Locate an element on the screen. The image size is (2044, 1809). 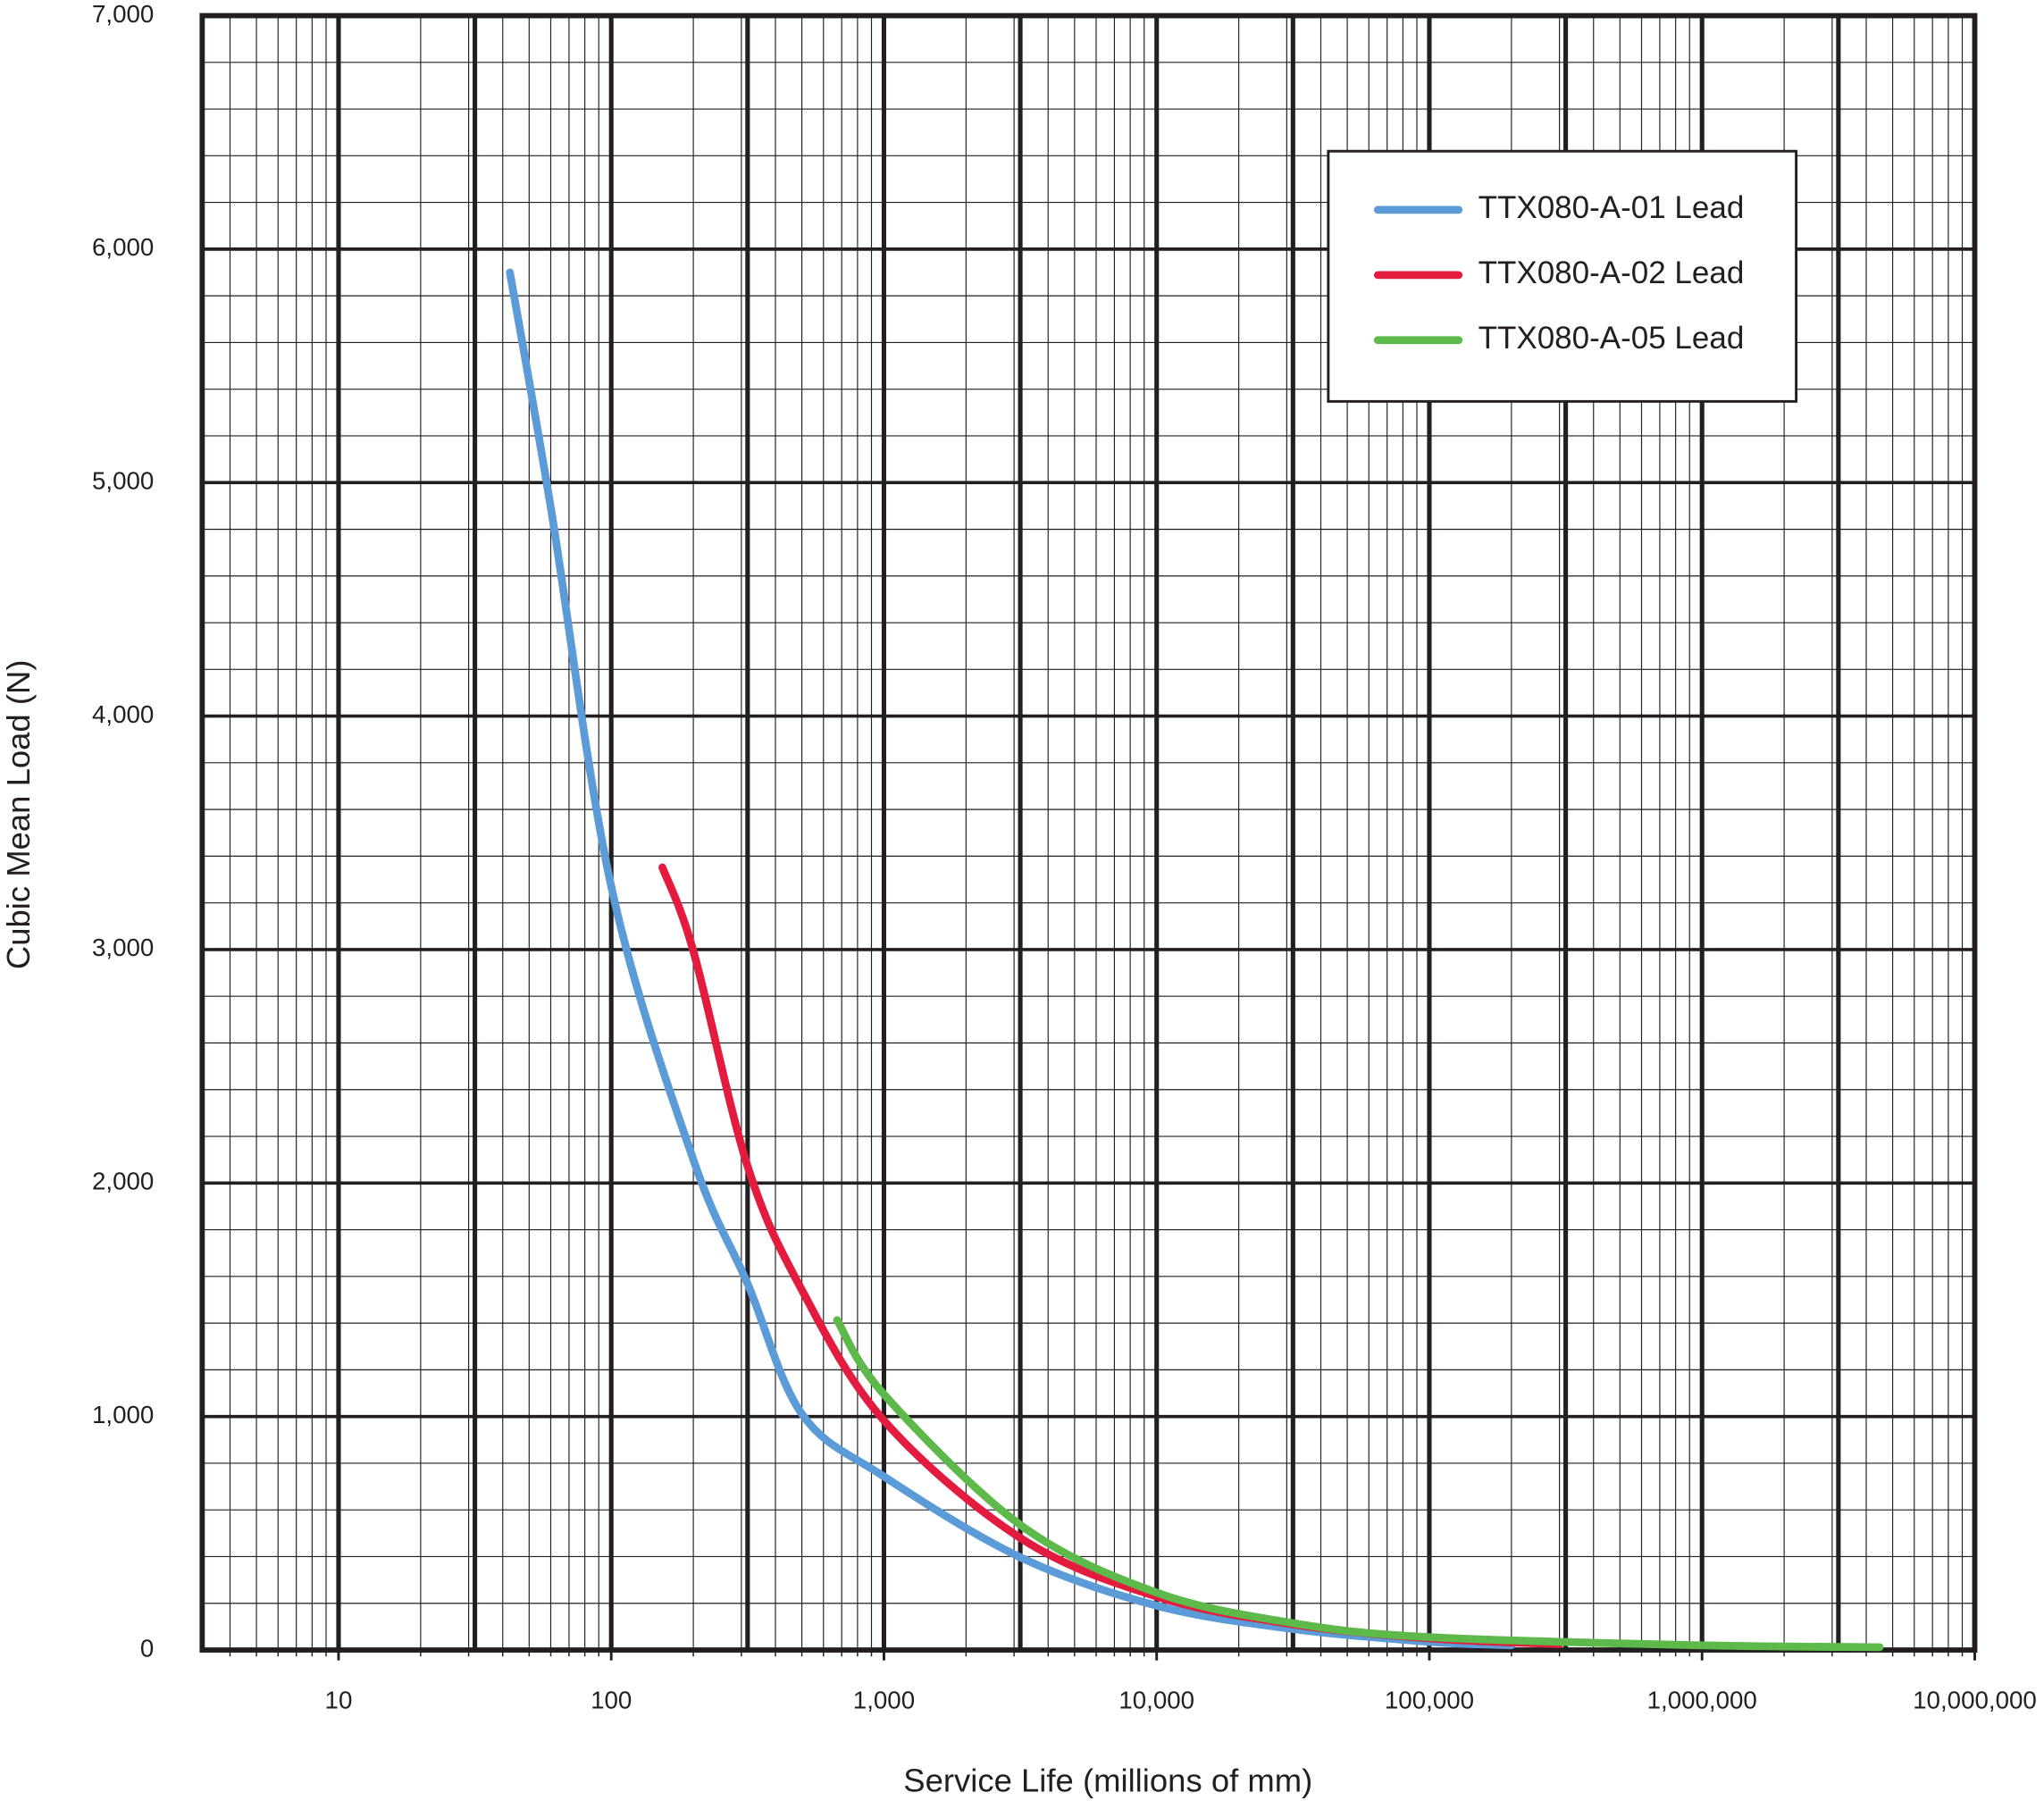
x-tick-label: 100,000 is located at coordinates (1429, 1700).